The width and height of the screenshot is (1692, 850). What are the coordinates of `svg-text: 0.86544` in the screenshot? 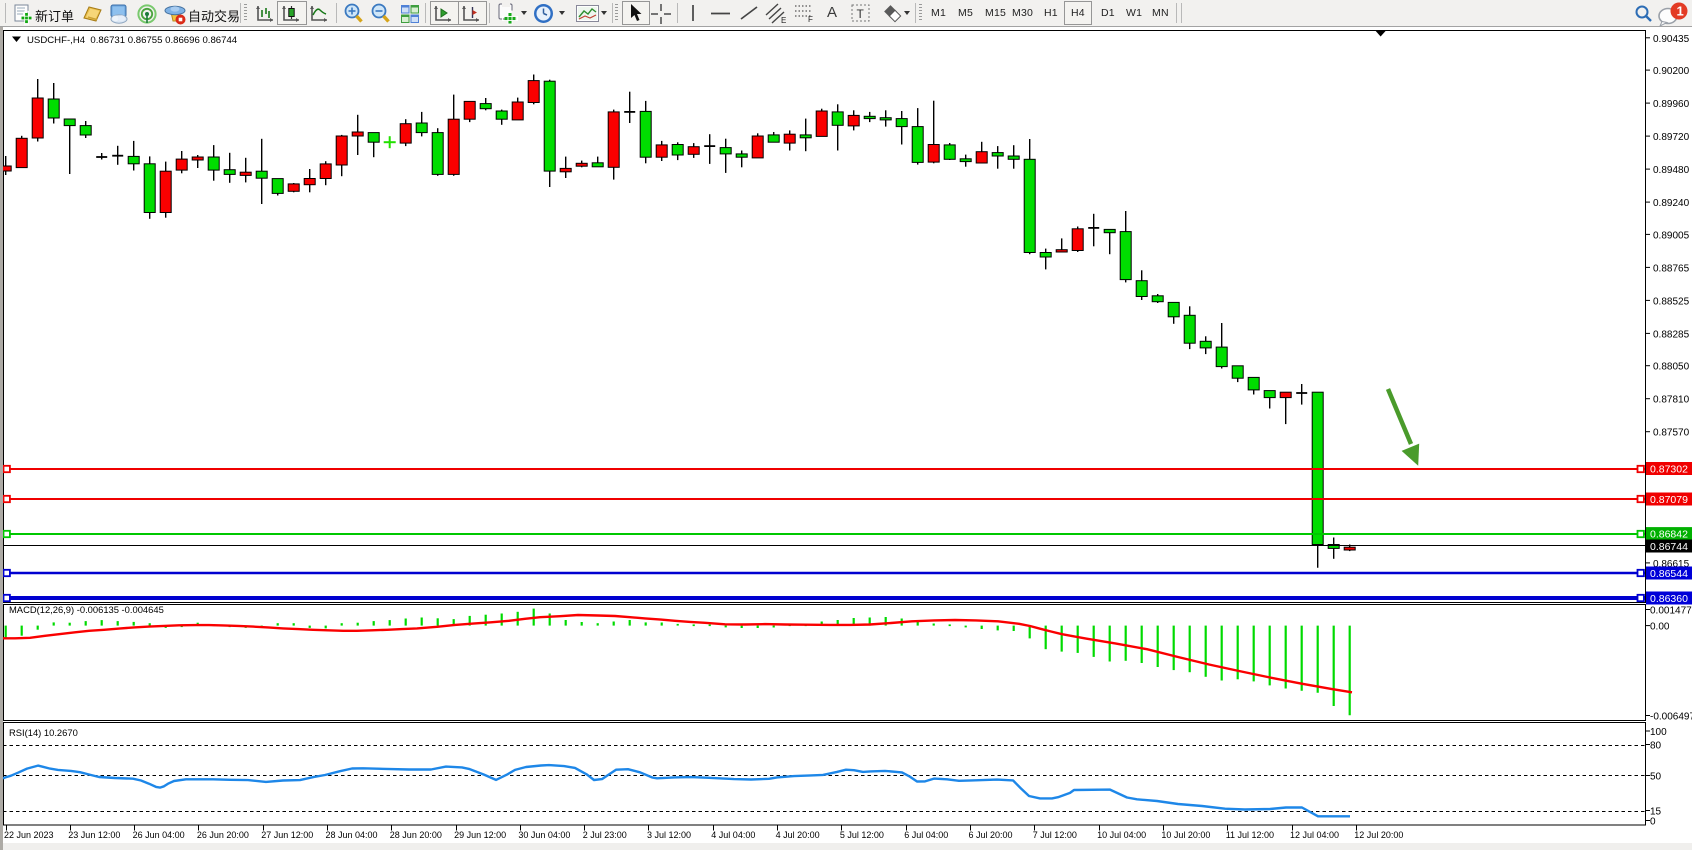 It's located at (1669, 574).